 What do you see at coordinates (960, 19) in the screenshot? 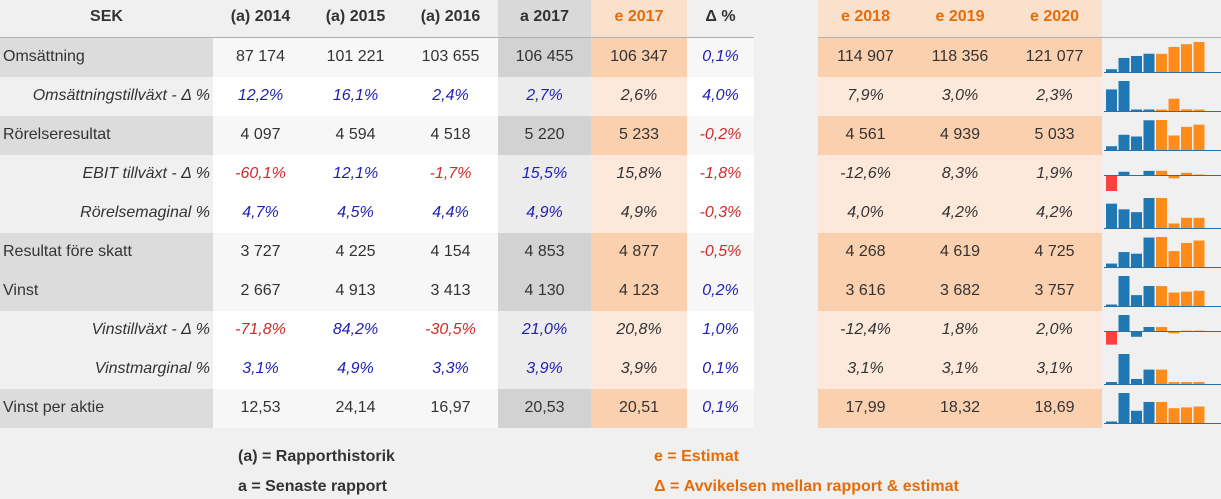
I see `header-estimates-group` at bounding box center [960, 19].